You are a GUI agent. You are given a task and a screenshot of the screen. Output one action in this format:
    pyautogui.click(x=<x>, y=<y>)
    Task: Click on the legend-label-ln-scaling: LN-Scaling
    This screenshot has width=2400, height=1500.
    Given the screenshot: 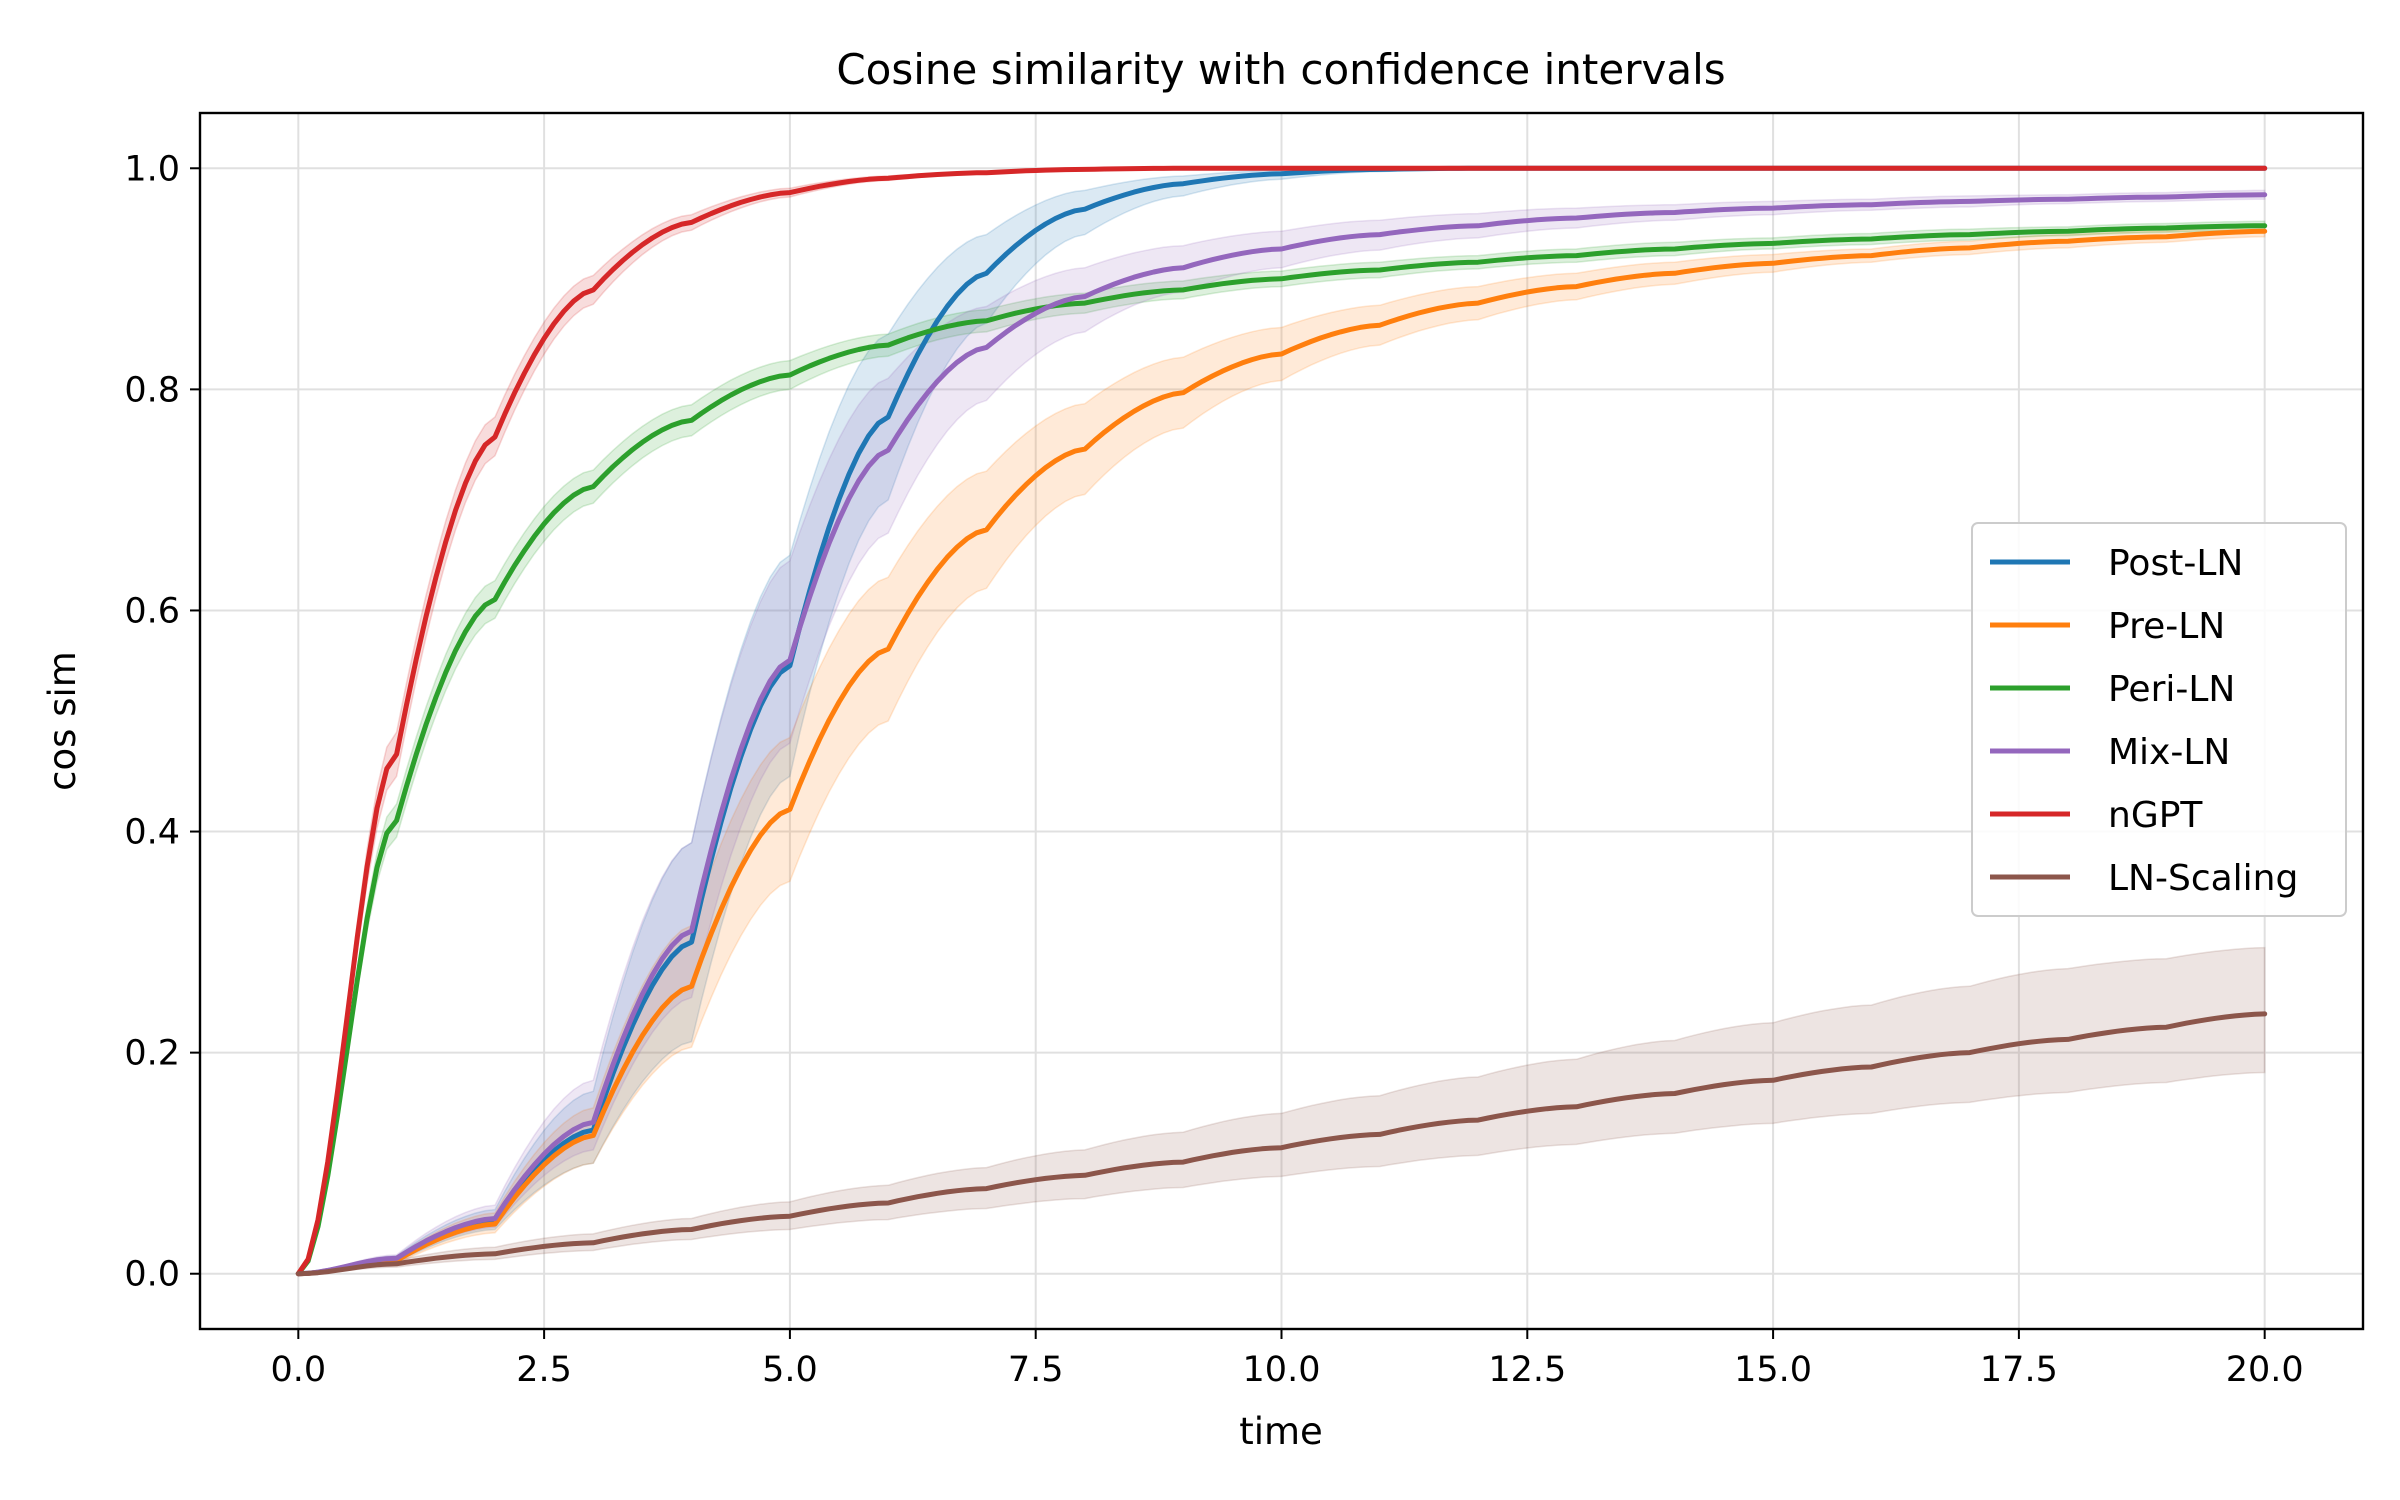 What is the action you would take?
    pyautogui.click(x=2203, y=878)
    